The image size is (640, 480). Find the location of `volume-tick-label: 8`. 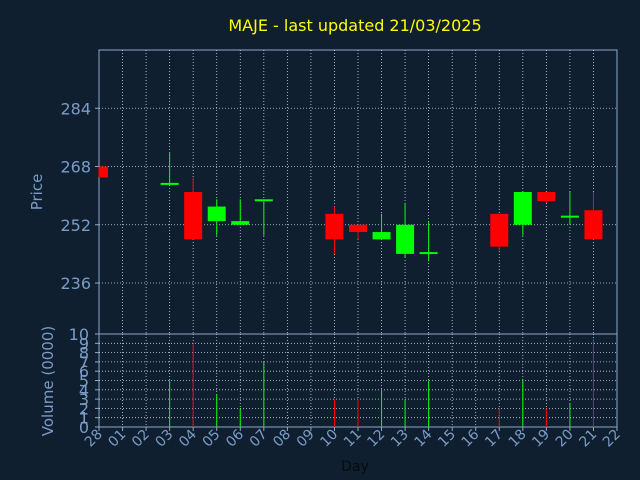

volume-tick-label: 8 is located at coordinates (84, 353).